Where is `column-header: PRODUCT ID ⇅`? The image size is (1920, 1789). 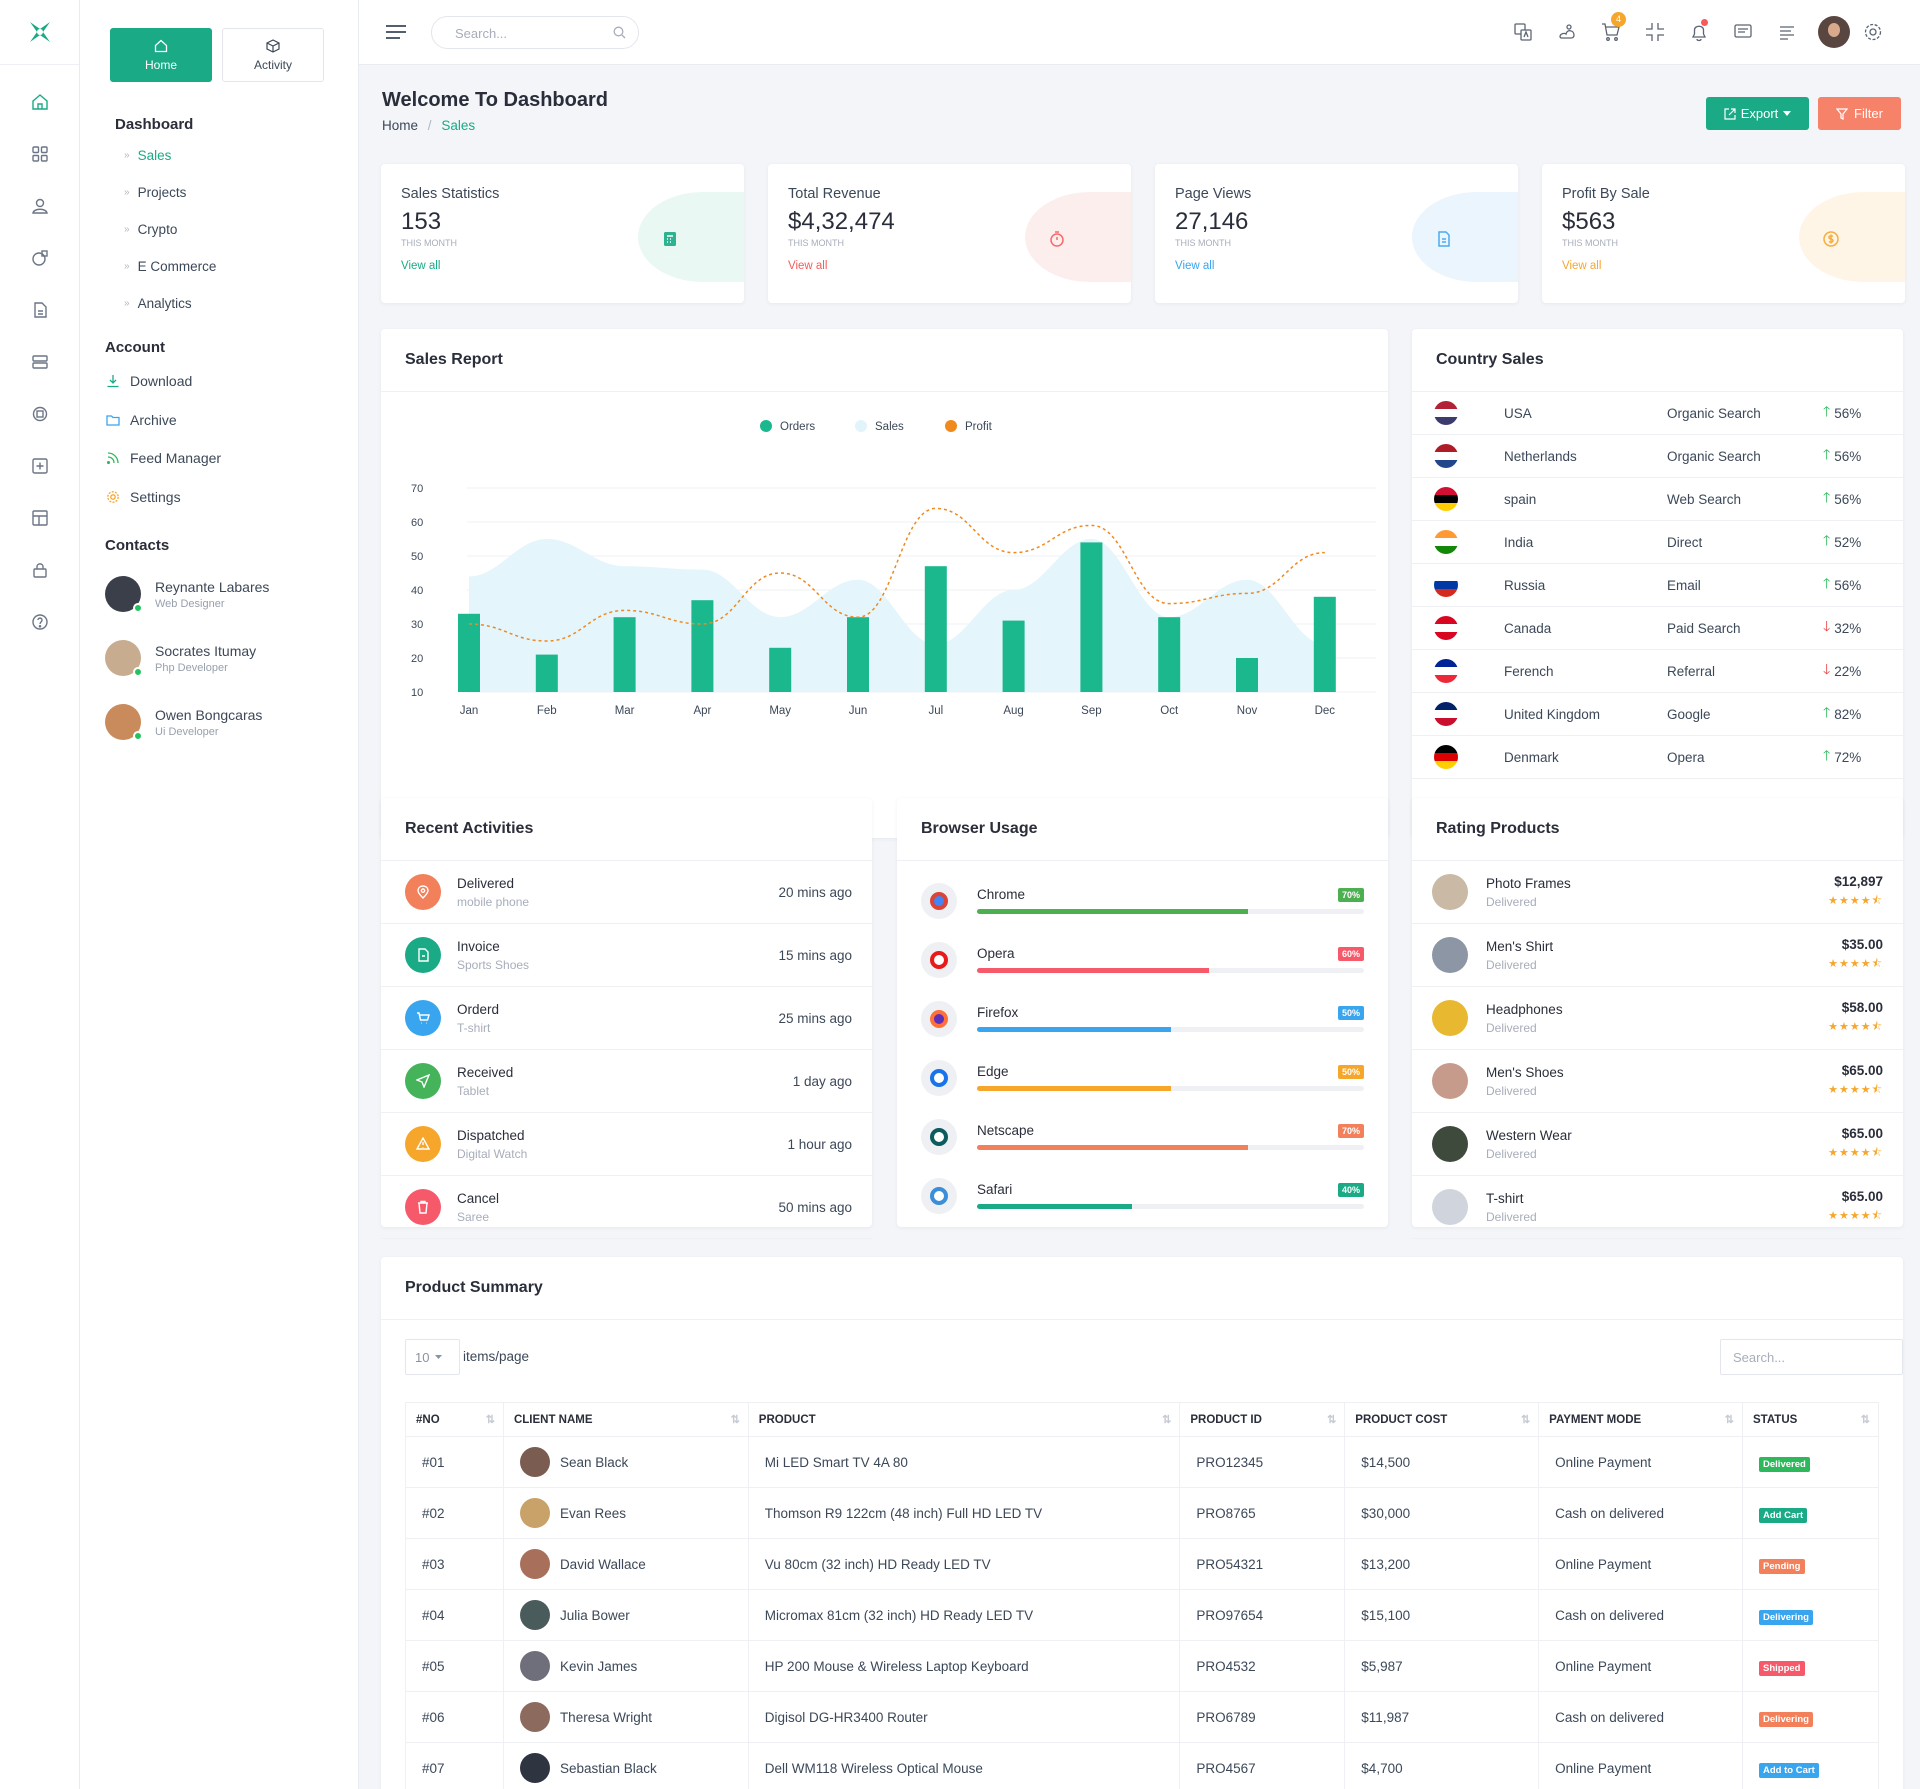 column-header: PRODUCT ID ⇅ is located at coordinates (1262, 1419).